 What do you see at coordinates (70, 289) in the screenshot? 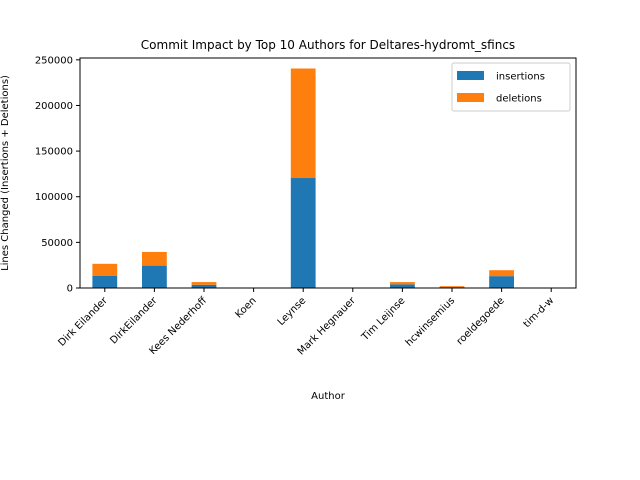
I see `y-tick-label: 0` at bounding box center [70, 289].